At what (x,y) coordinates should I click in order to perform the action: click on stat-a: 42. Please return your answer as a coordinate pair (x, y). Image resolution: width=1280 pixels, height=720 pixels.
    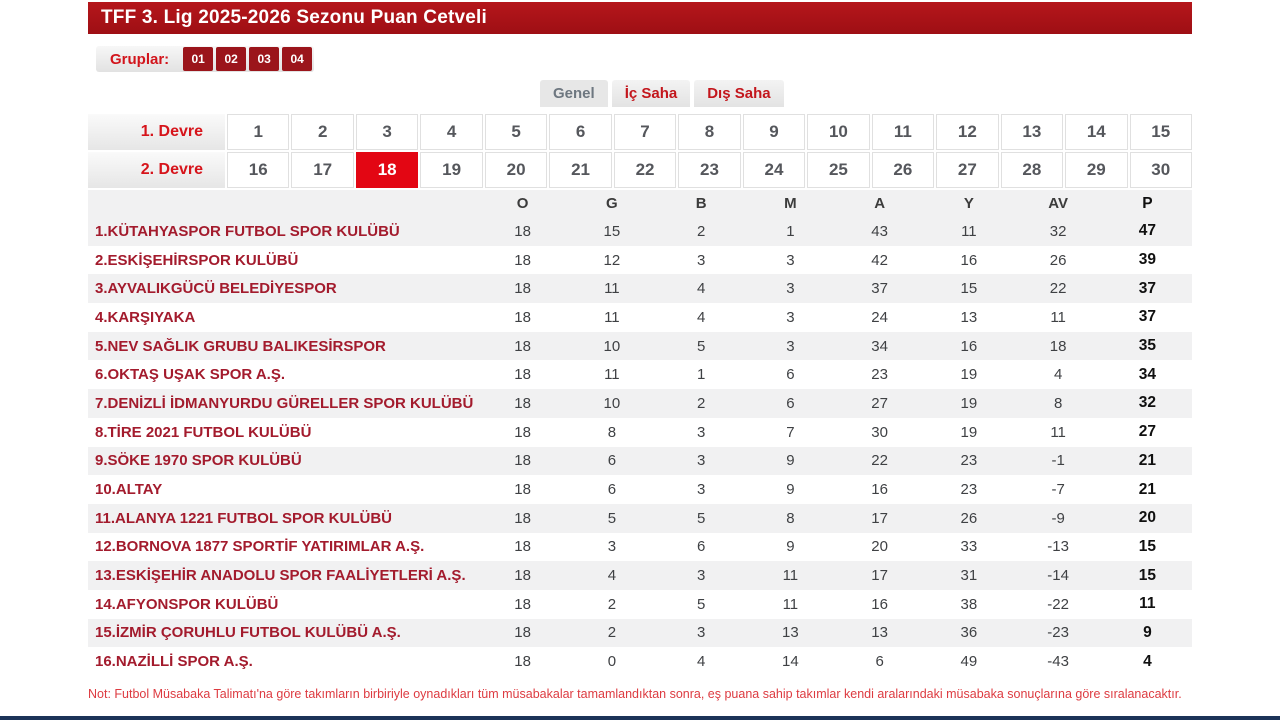
    Looking at the image, I should click on (879, 260).